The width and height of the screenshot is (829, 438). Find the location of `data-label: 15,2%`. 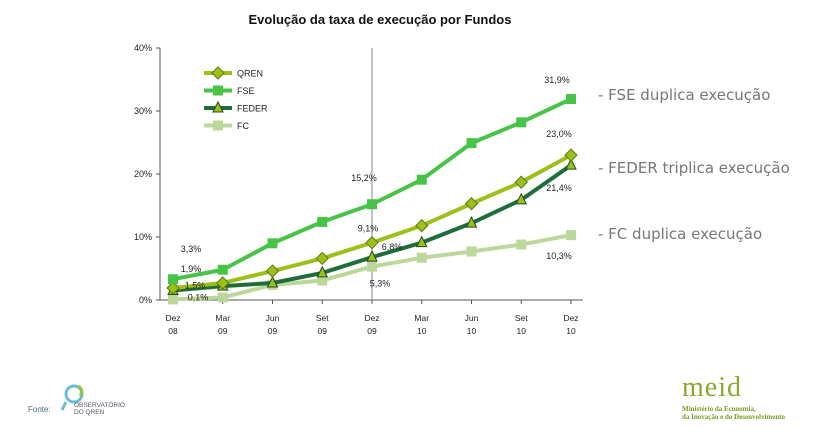

data-label: 15,2% is located at coordinates (364, 178).